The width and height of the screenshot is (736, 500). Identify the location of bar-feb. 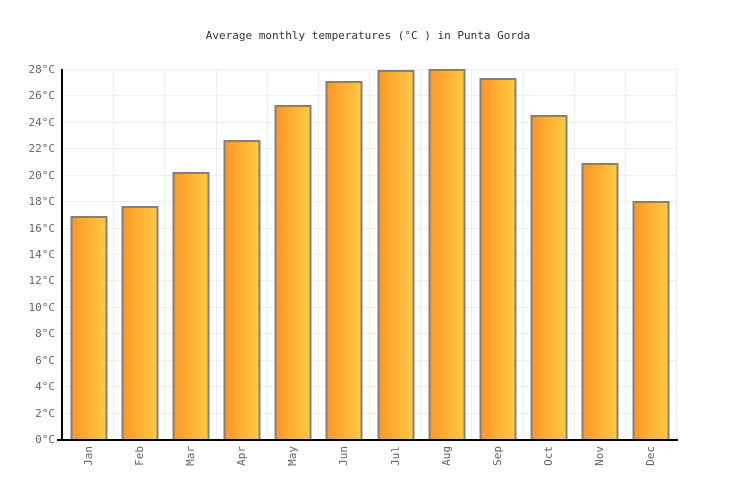
(140, 322).